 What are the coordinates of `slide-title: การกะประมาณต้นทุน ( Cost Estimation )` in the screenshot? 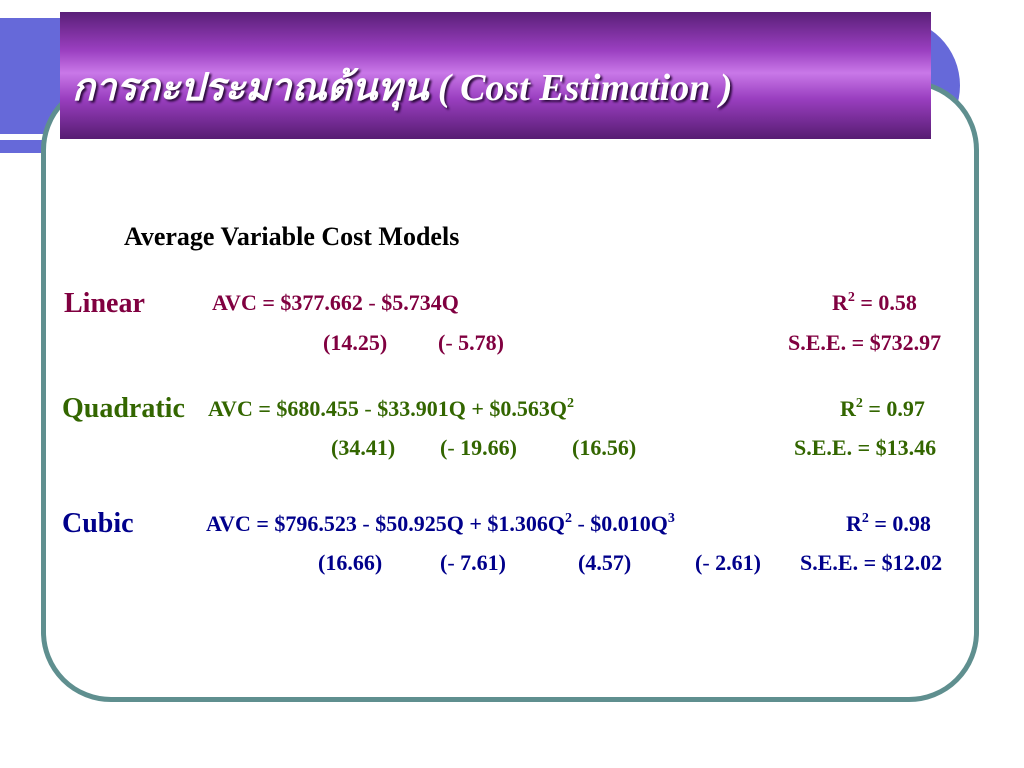 It's located at (402, 88).